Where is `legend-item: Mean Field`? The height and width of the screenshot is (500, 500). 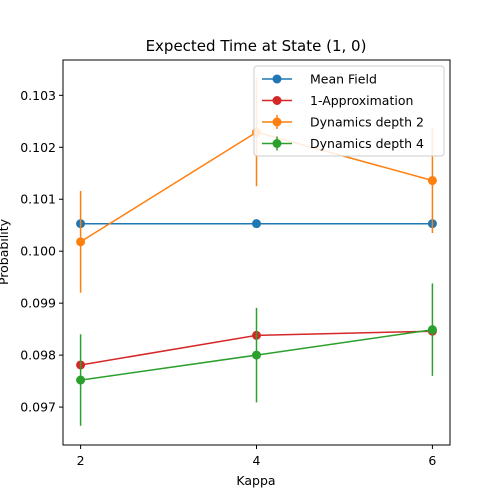 legend-item: Mean Field is located at coordinates (319, 79).